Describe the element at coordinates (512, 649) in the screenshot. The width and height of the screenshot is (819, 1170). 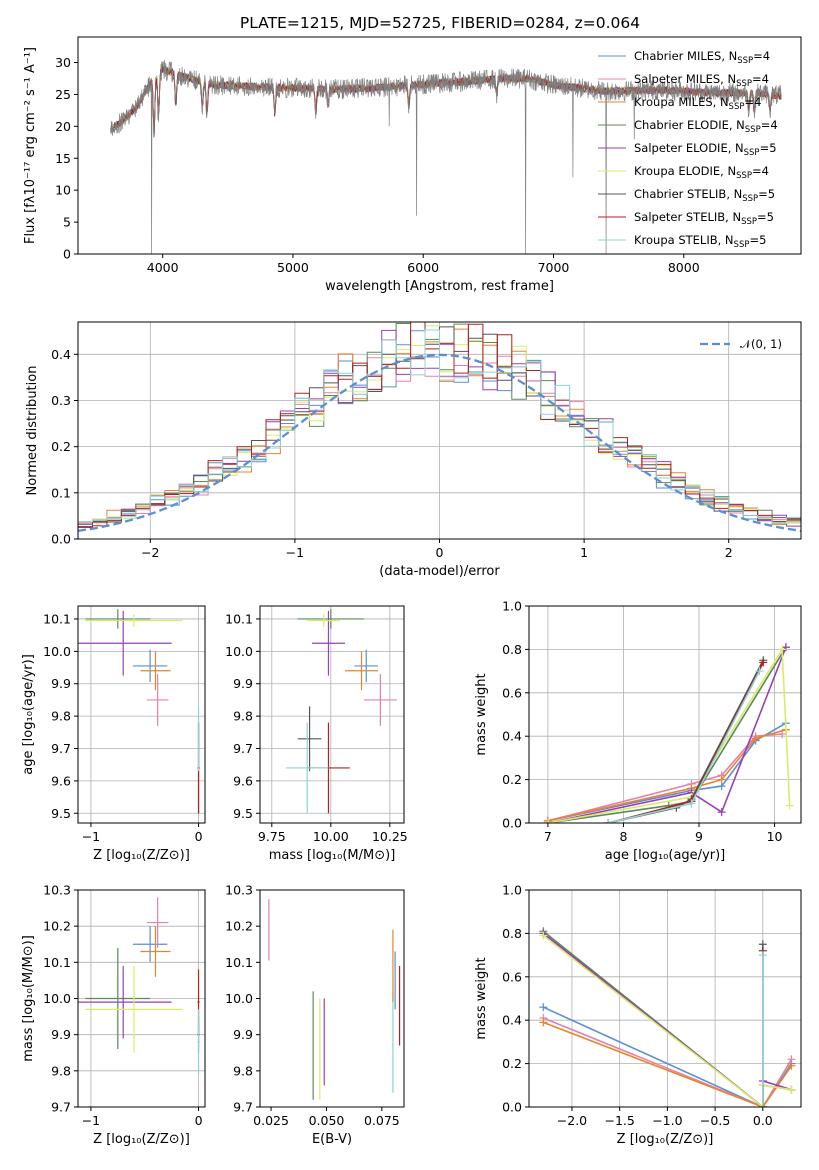
I see `y-tick-label: 0.8` at that location.